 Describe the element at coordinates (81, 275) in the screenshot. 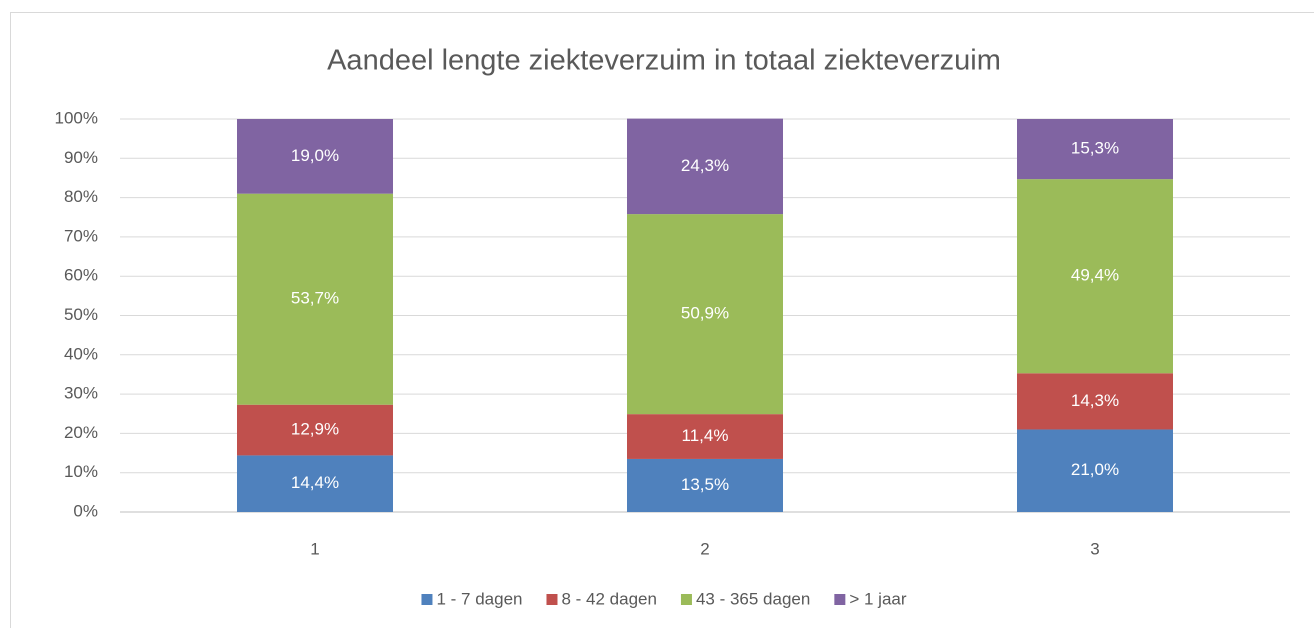

I see `y-tick-label: 60%` at that location.